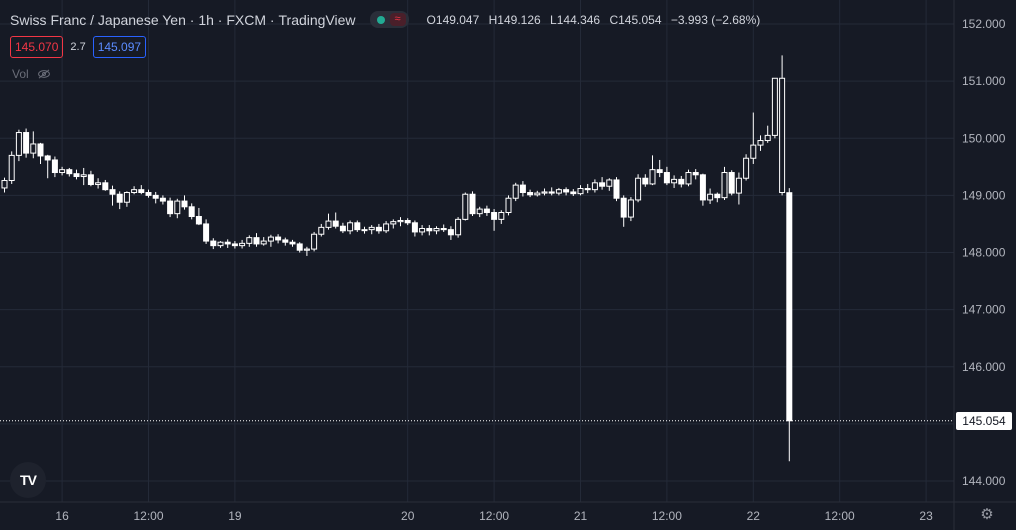  What do you see at coordinates (431, 19) in the screenshot?
I see `open-label: O` at bounding box center [431, 19].